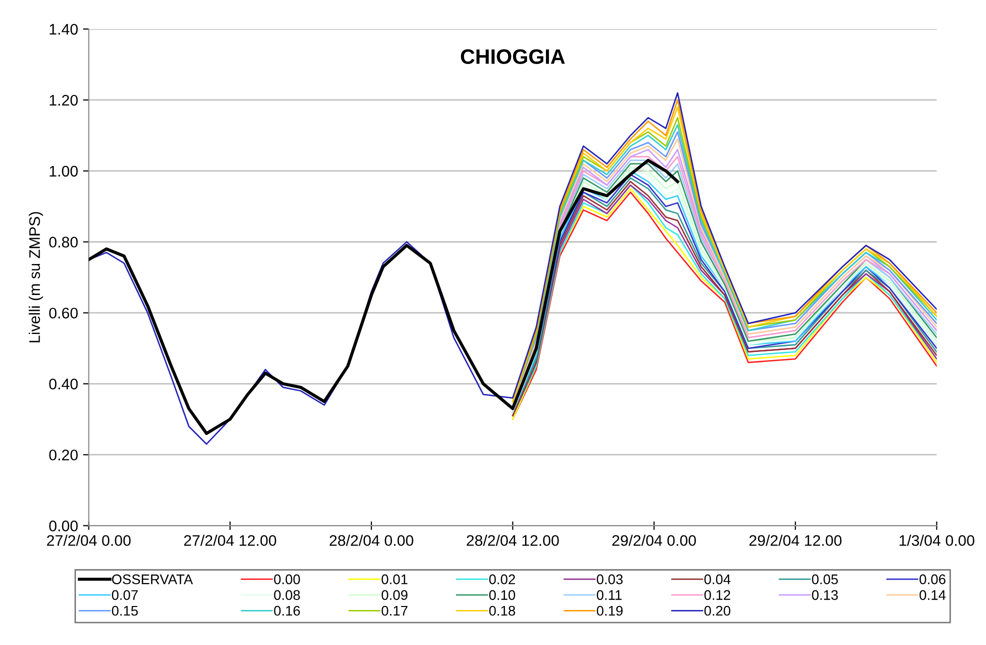 The height and width of the screenshot is (645, 986). I want to click on legend-label: 0.11, so click(609, 595).